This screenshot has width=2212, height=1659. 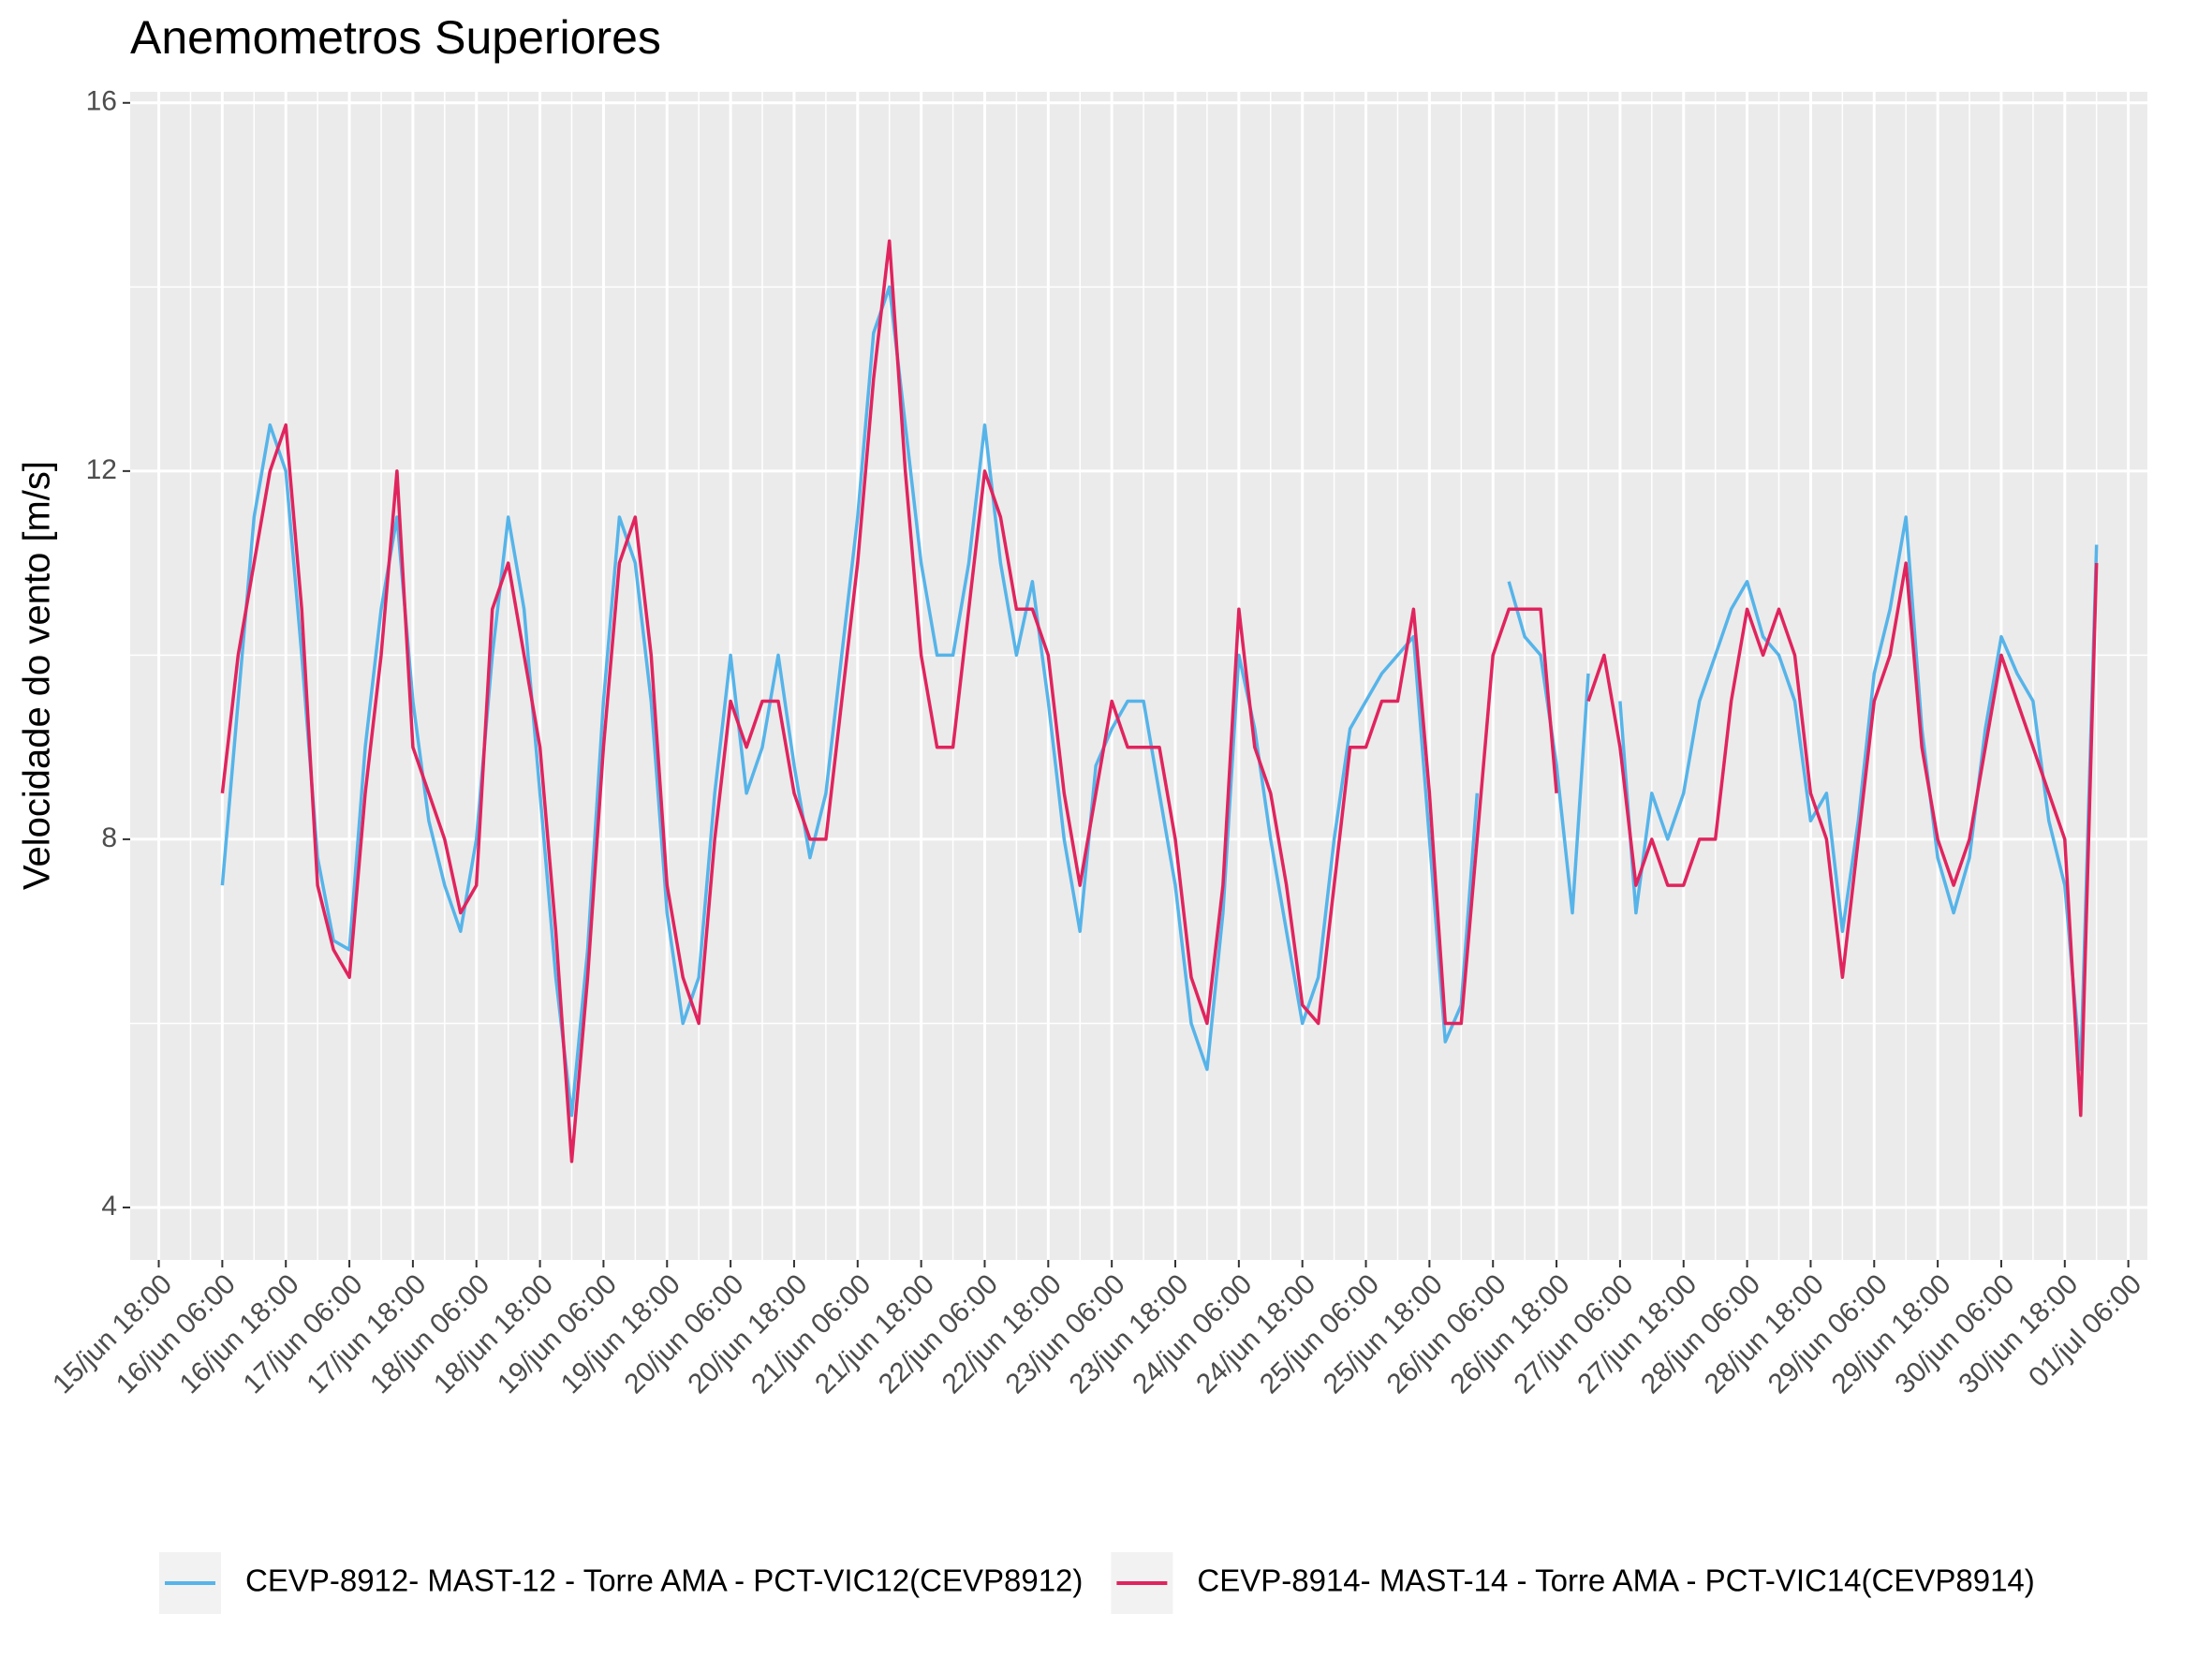 I want to click on y-axis-label: Velocidade do vento [m/s], so click(x=38, y=676).